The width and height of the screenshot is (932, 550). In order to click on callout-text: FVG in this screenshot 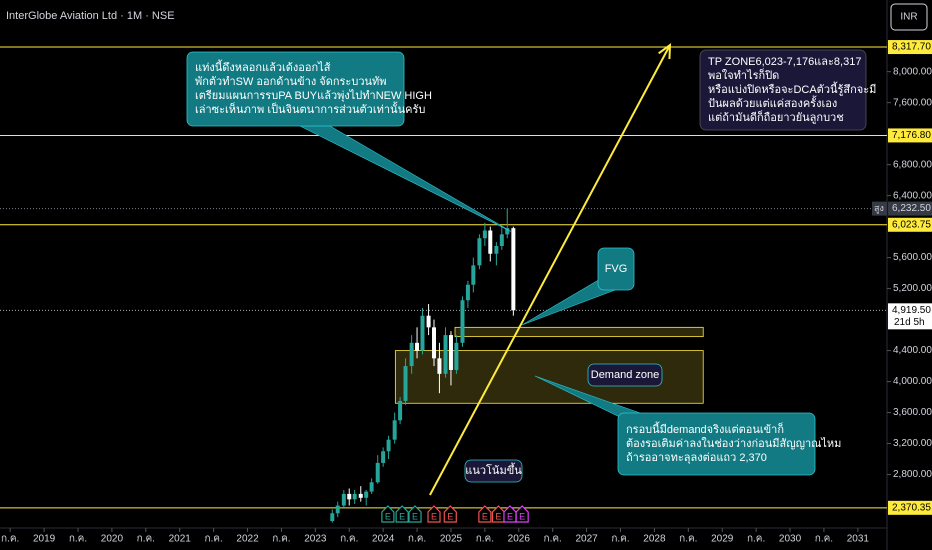, I will do `click(616, 269)`.